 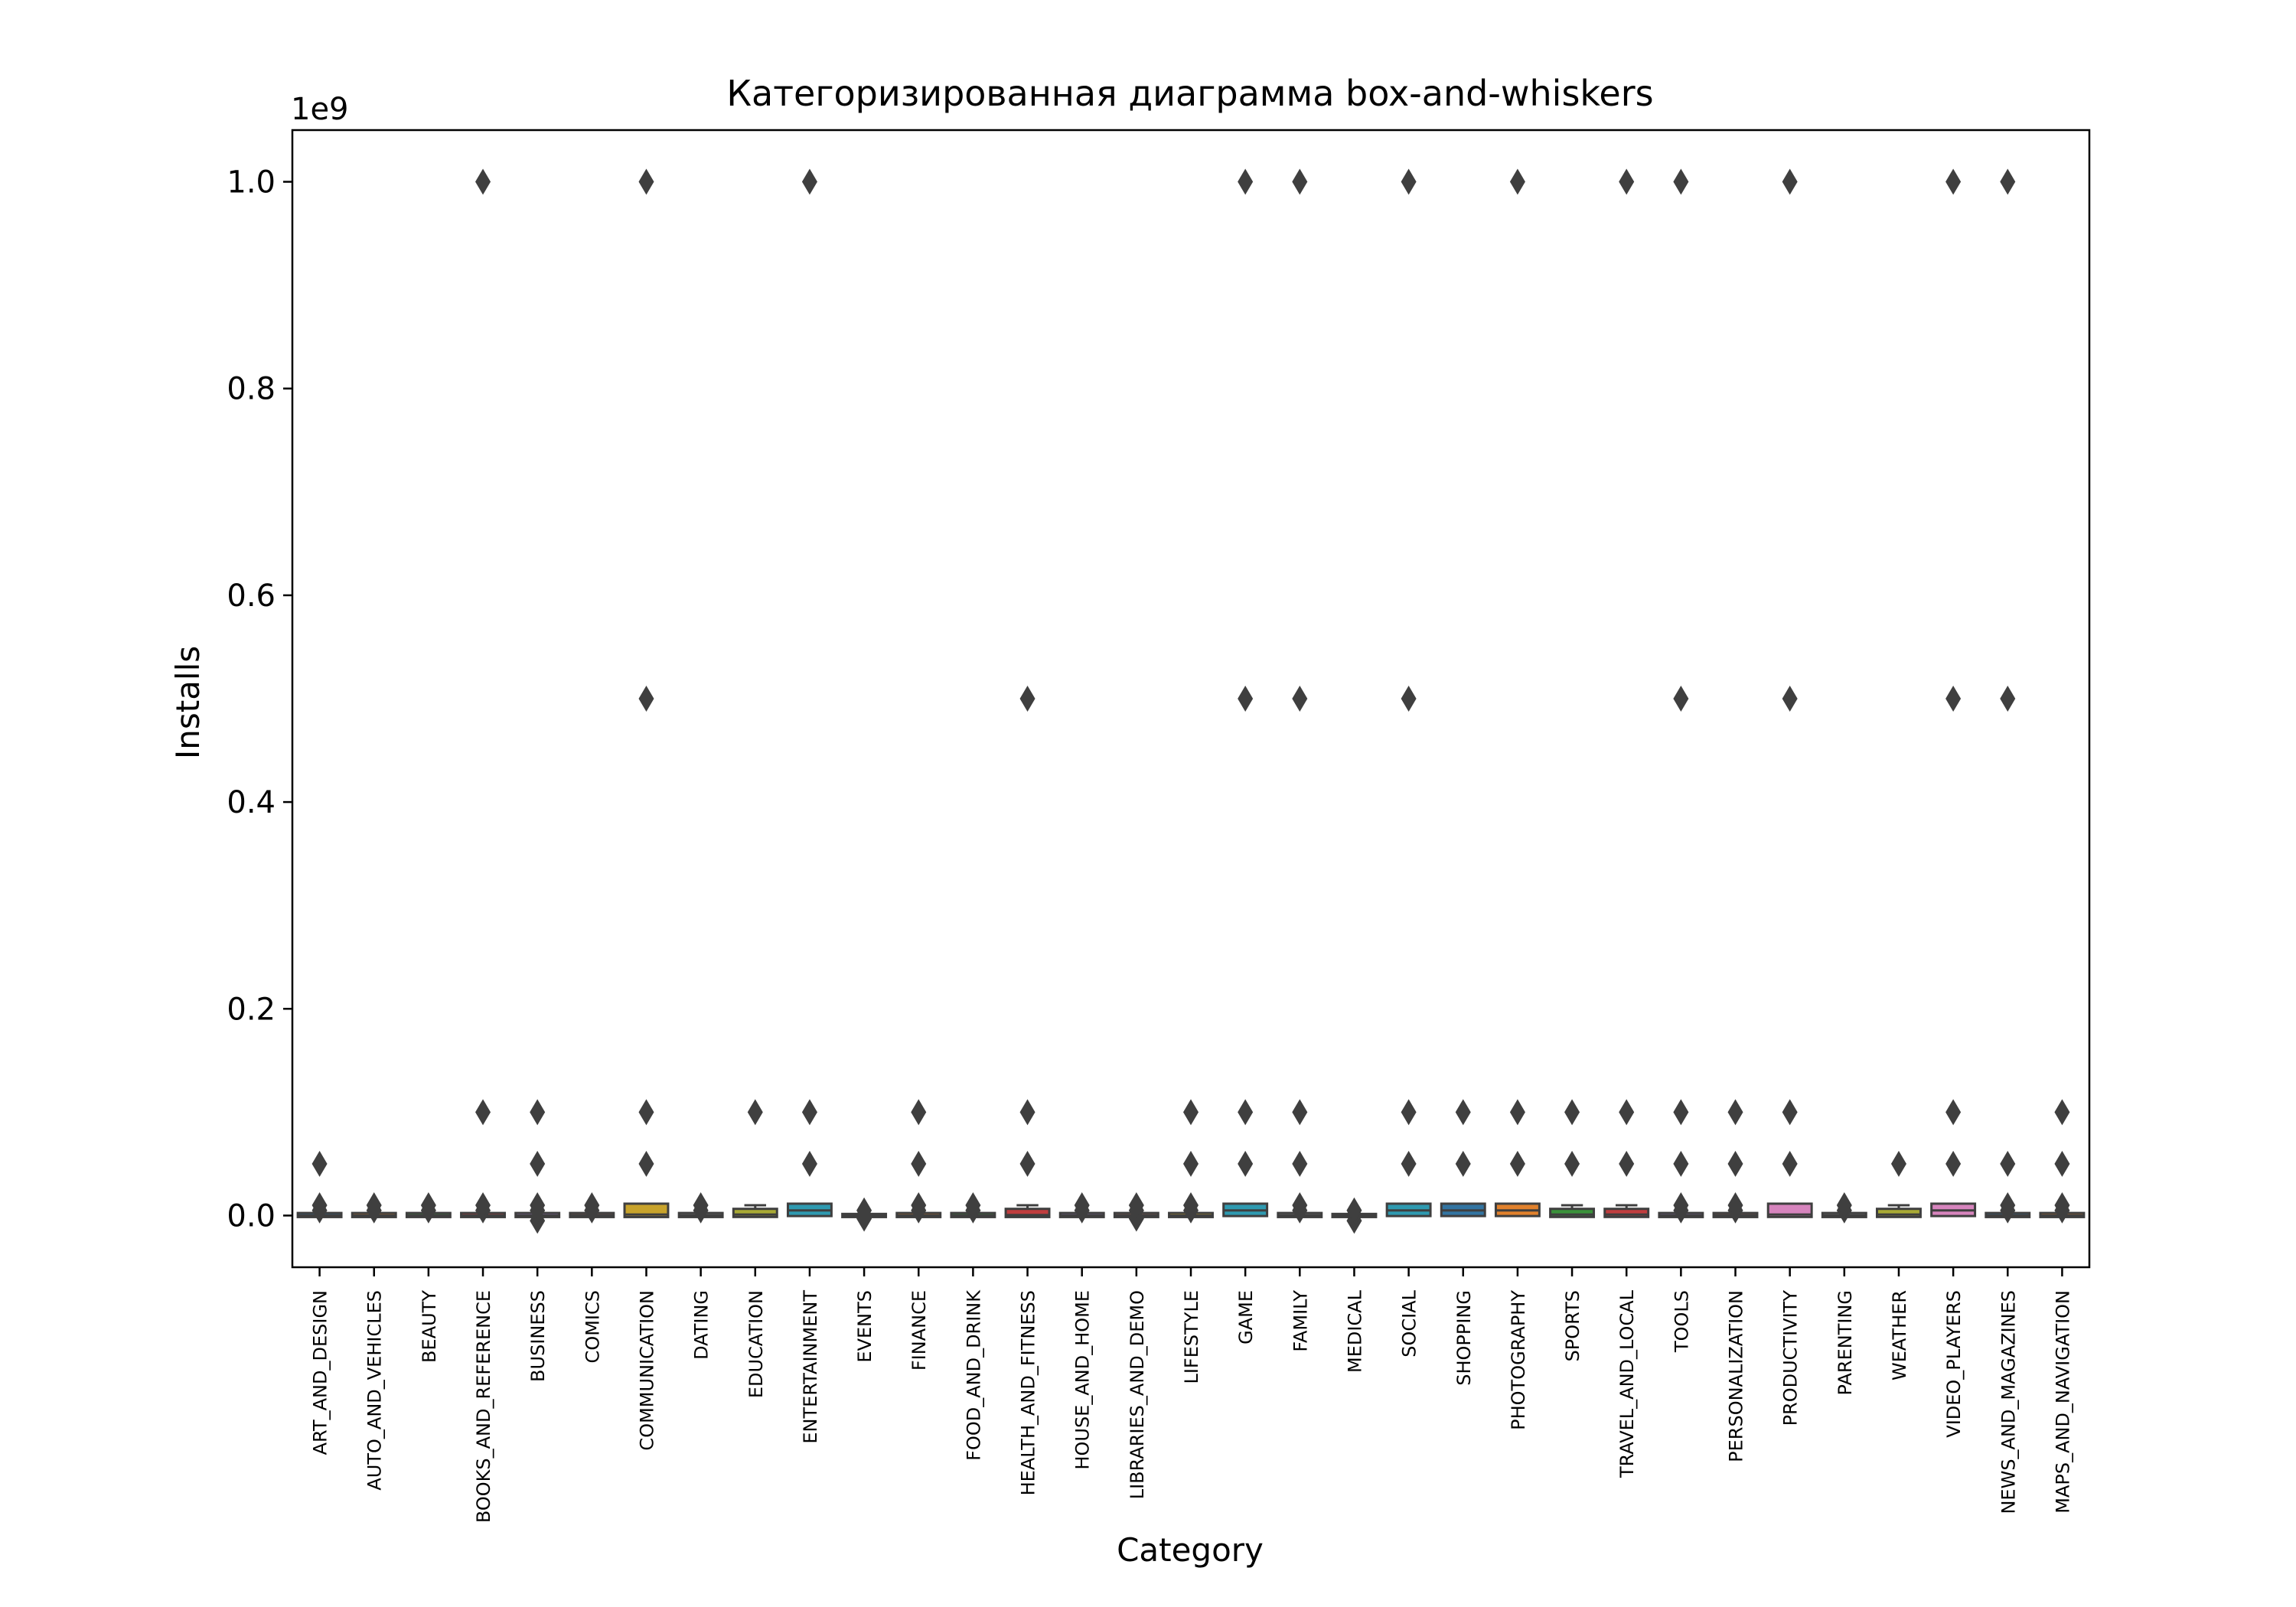 What do you see at coordinates (1845, 1342) in the screenshot?
I see `x-tick-label: PARENTING` at bounding box center [1845, 1342].